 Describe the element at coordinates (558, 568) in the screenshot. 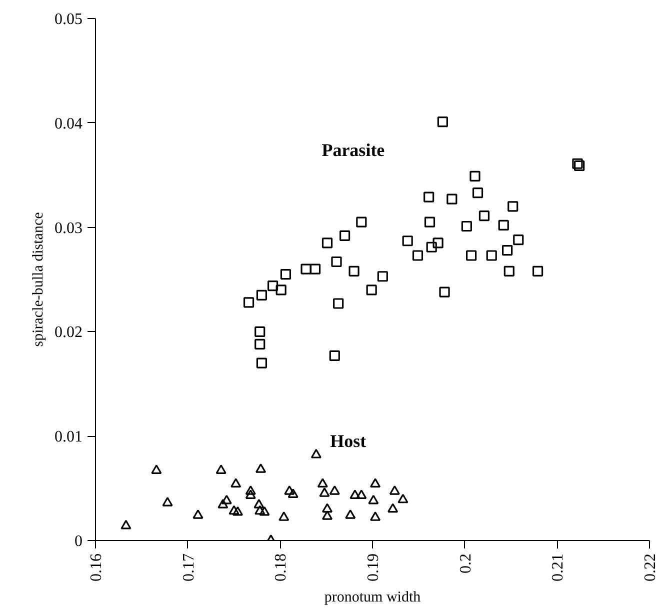

I see `x-tick-label: 0.21` at that location.